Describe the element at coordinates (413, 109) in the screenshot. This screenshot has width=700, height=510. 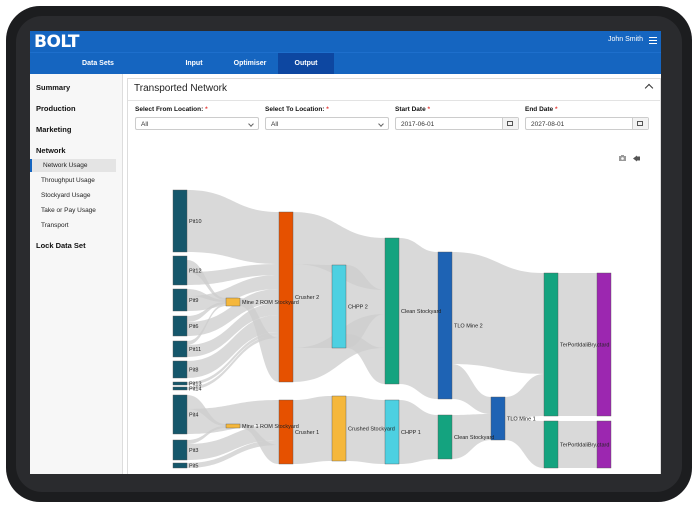
I see `start-label: Start Date *` at that location.